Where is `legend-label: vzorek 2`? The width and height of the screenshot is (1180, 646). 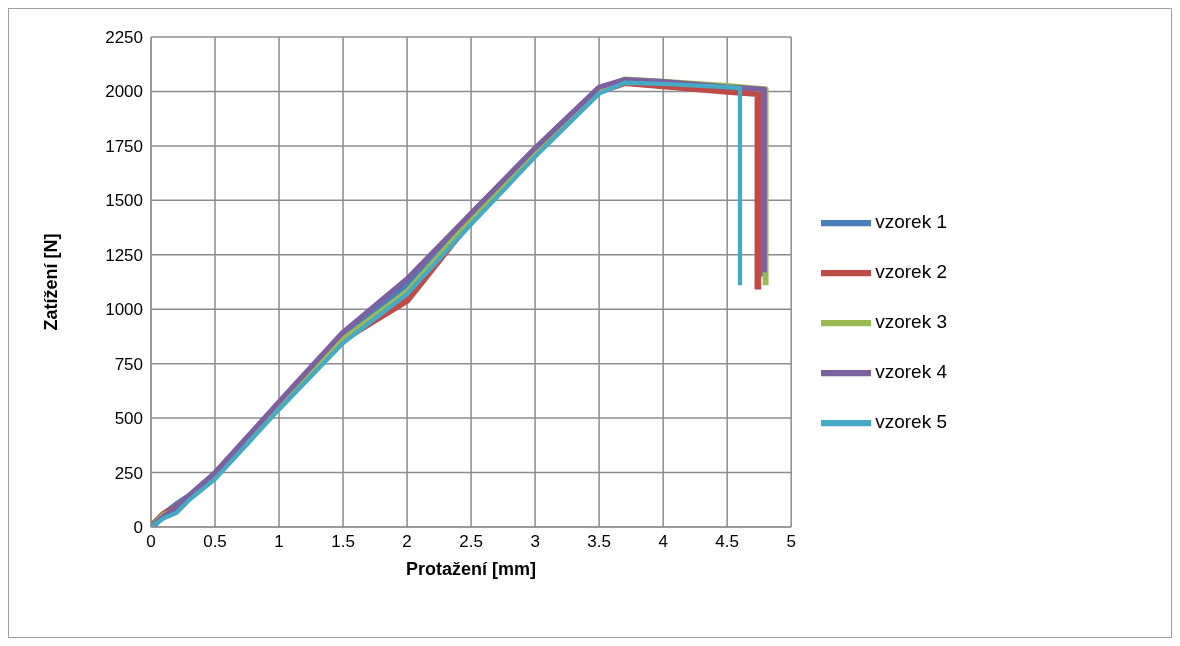
legend-label: vzorek 2 is located at coordinates (911, 272).